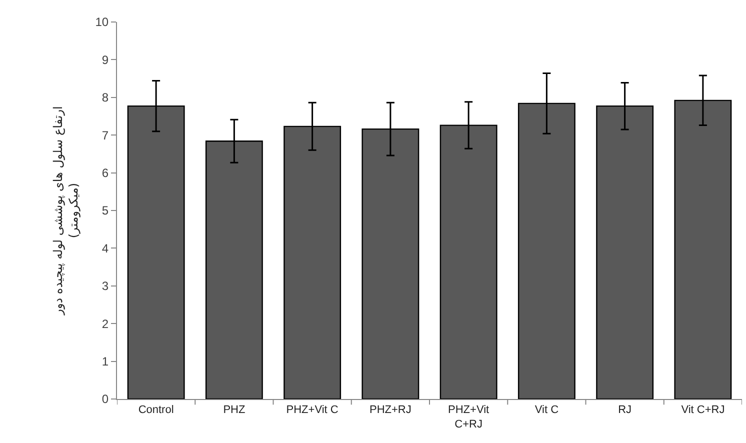  I want to click on y-tick-label: 6, so click(105, 173).